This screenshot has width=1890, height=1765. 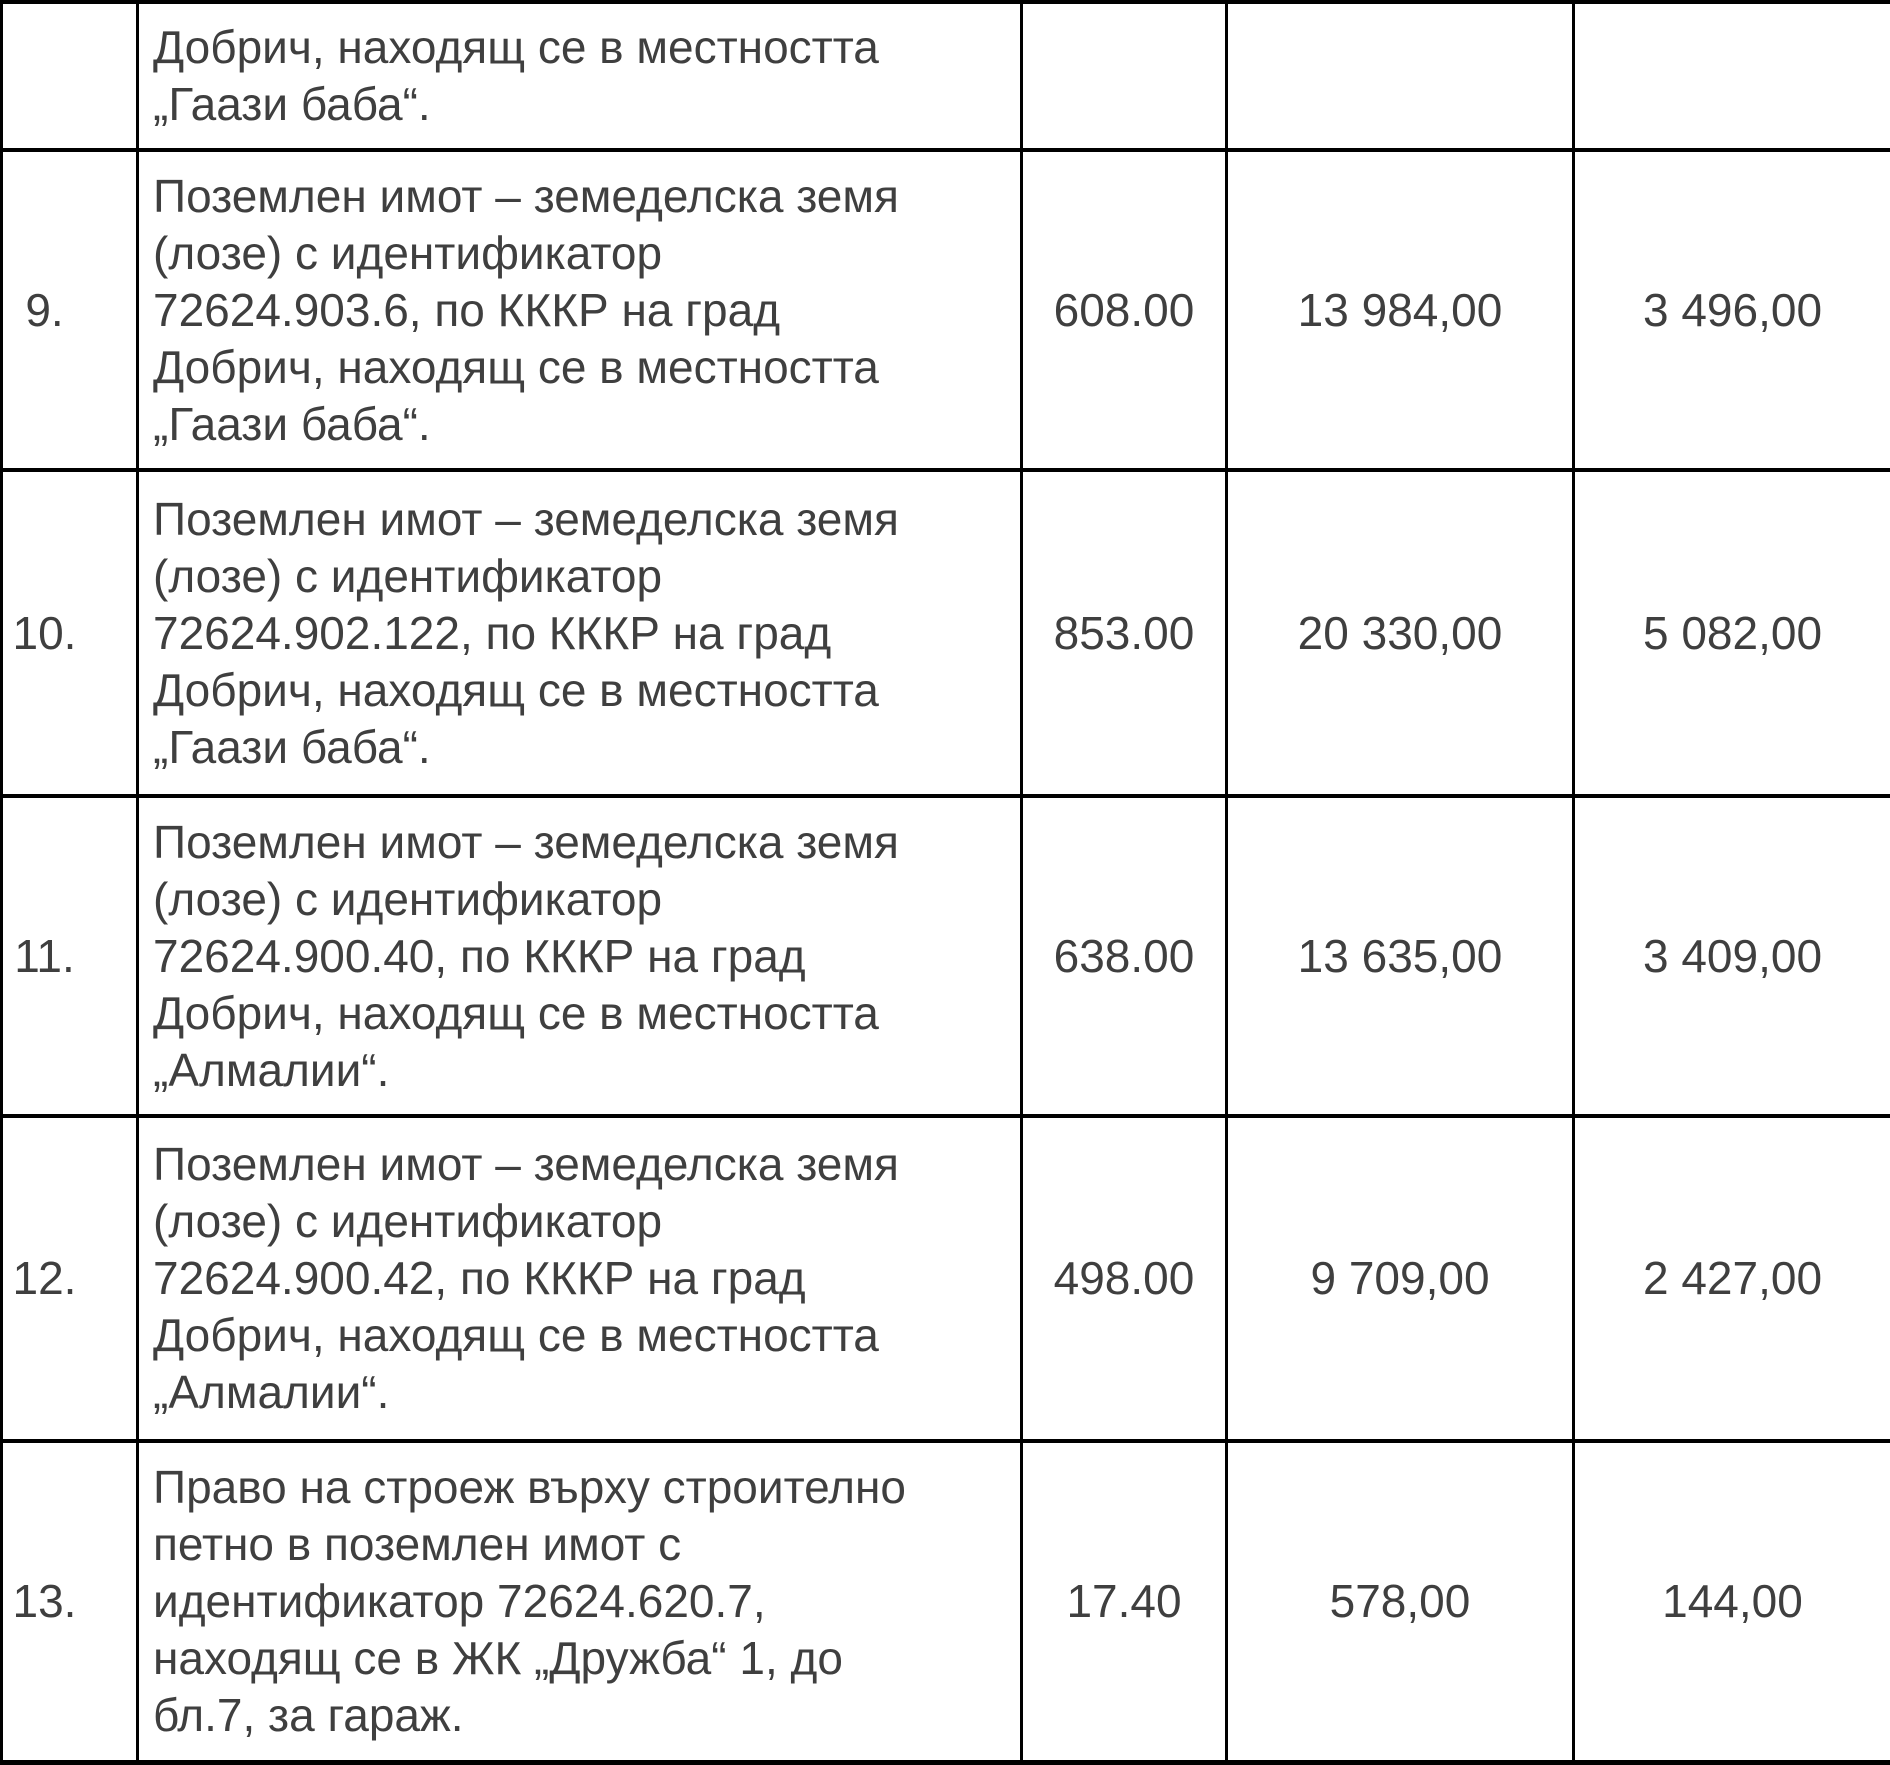 I want to click on amount-cell-2: 3 496,00, so click(x=1732, y=310).